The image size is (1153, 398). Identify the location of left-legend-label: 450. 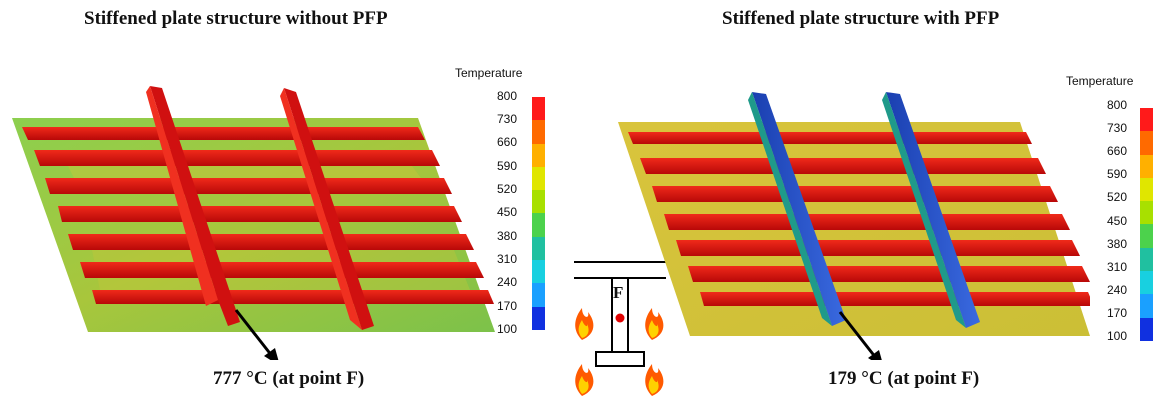
(507, 212).